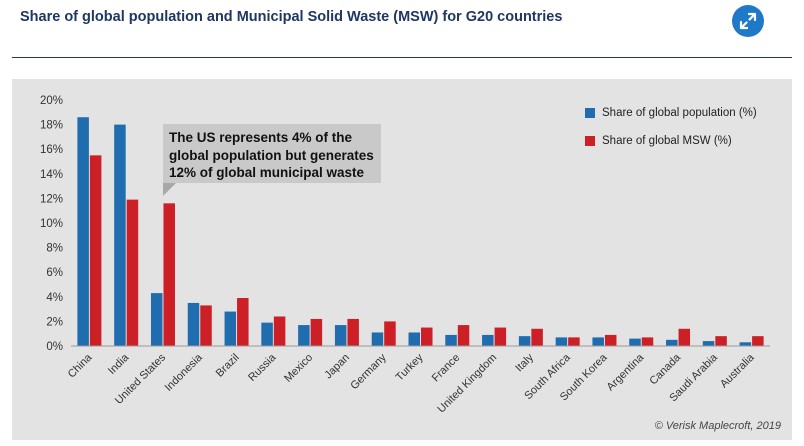 The image size is (804, 446). Describe the element at coordinates (368, 371) in the screenshot. I see `x-tick-label: Germany` at that location.